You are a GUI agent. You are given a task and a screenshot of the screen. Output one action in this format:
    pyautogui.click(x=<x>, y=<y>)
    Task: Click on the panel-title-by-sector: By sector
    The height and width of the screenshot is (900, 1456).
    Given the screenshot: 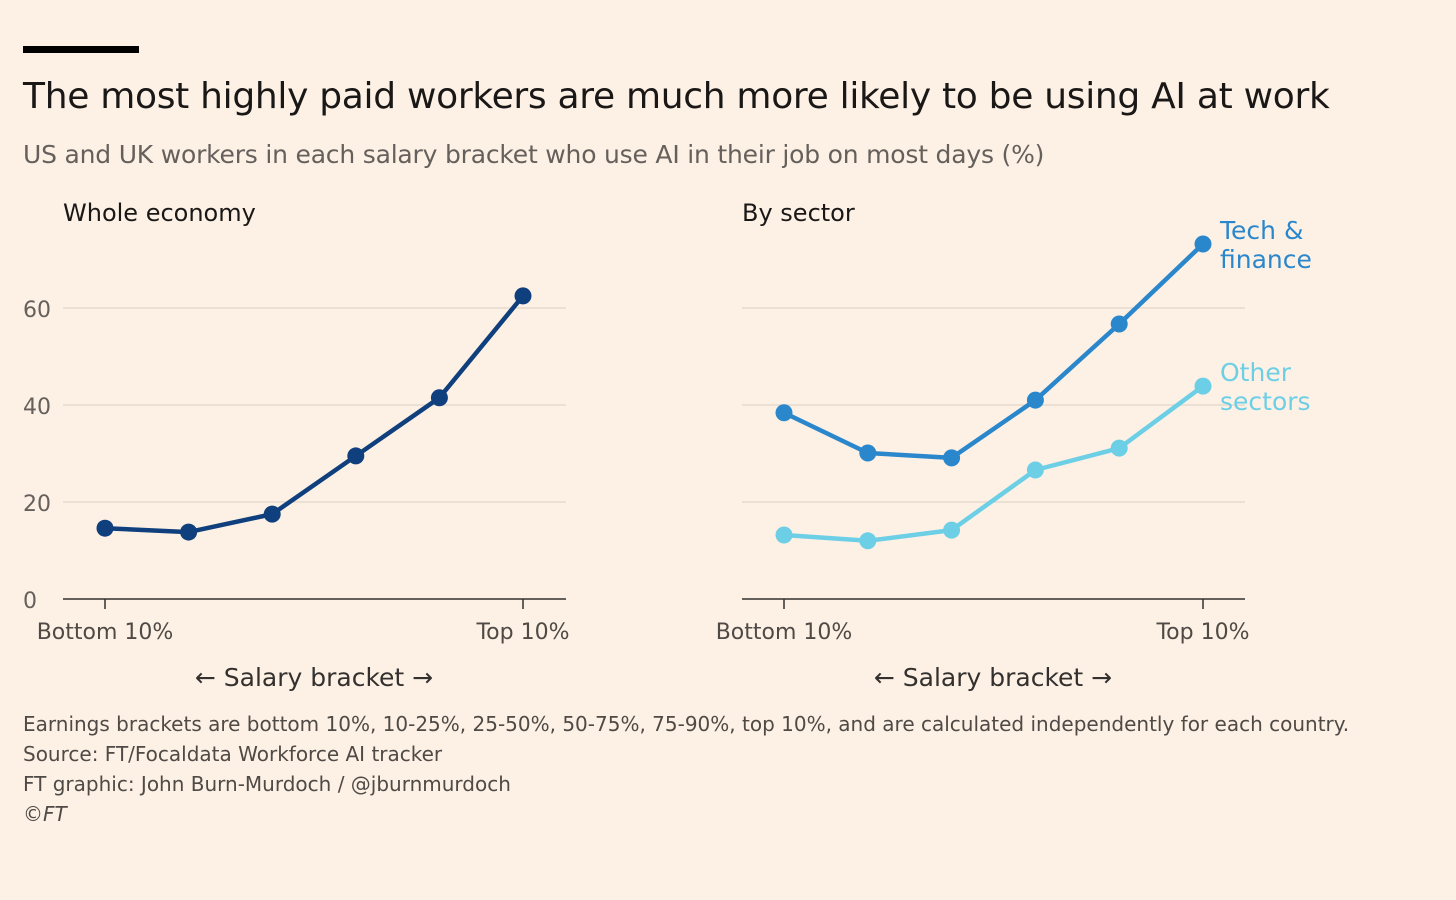 What is the action you would take?
    pyautogui.click(x=798, y=213)
    